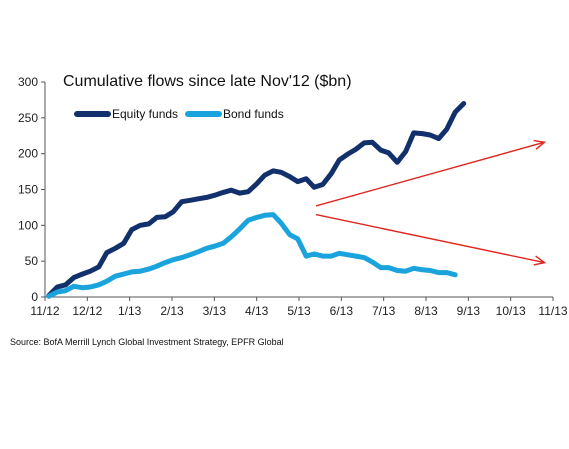 This screenshot has width=569, height=449. Describe the element at coordinates (469, 311) in the screenshot. I see `x-tick-label: 9/13` at that location.